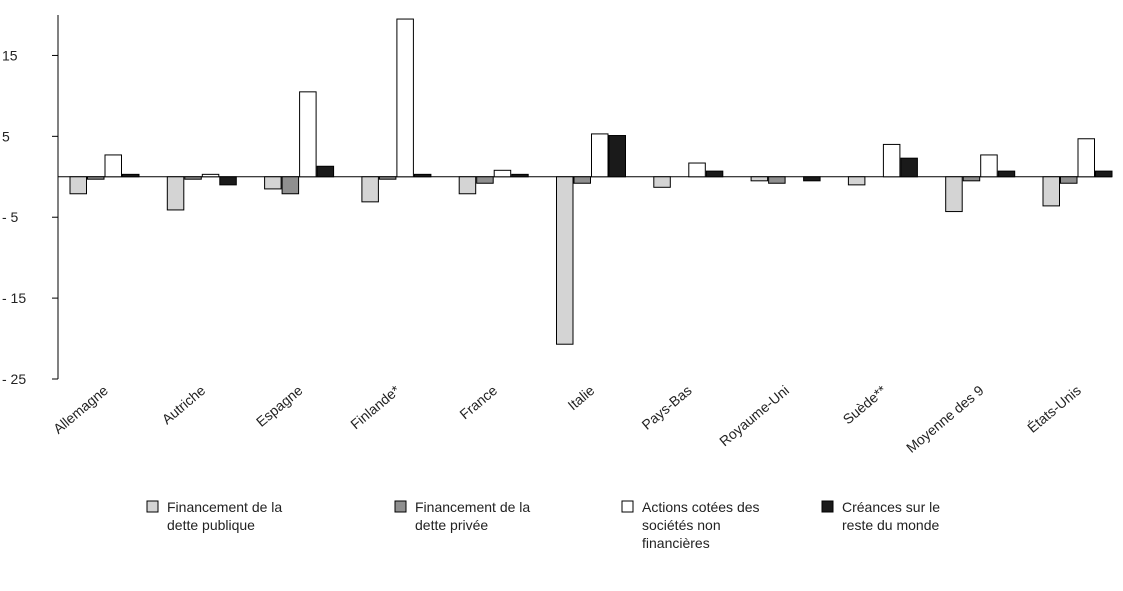 This screenshot has height=591, width=1123. Describe the element at coordinates (6, 136) in the screenshot. I see `y-tick-label: 5` at that location.